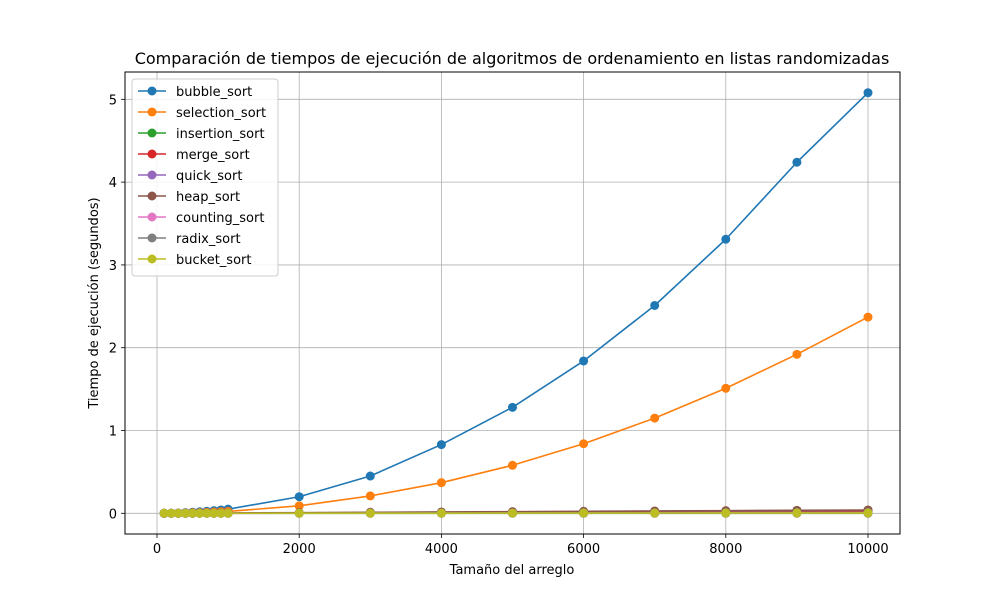 The width and height of the screenshot is (1000, 600). What do you see at coordinates (299, 549) in the screenshot?
I see `x-tick-label: 2000` at bounding box center [299, 549].